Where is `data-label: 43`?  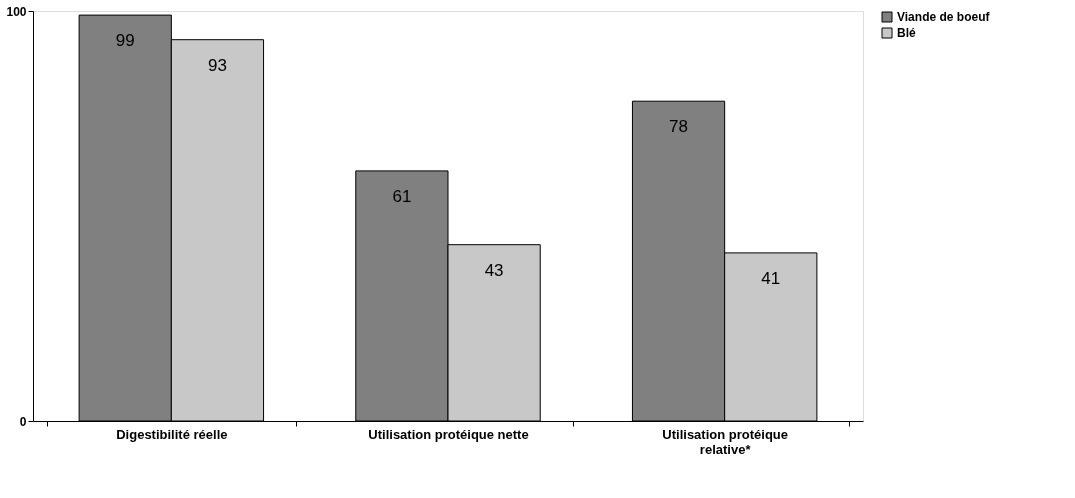
data-label: 43 is located at coordinates (494, 270).